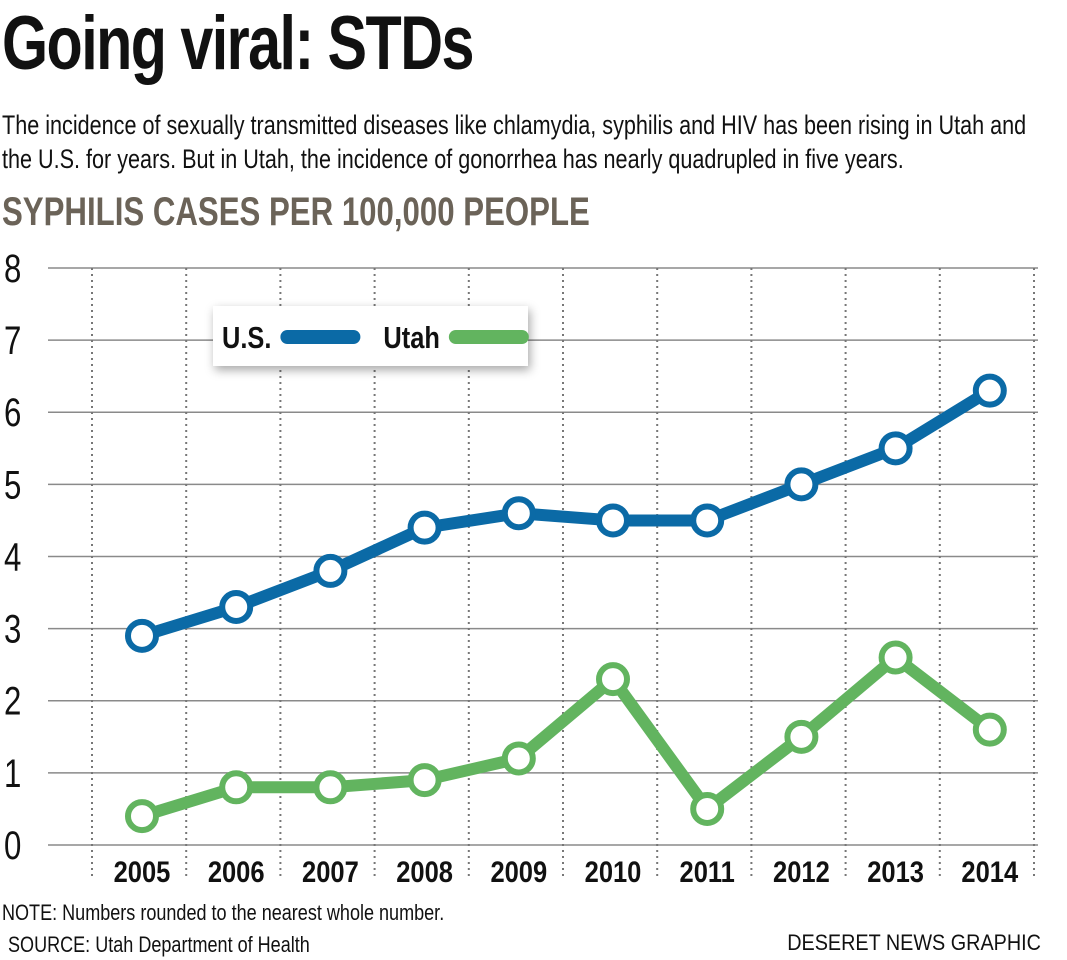 The image size is (1067, 960). What do you see at coordinates (371, 336) in the screenshot?
I see `legend: U.S. Utah` at bounding box center [371, 336].